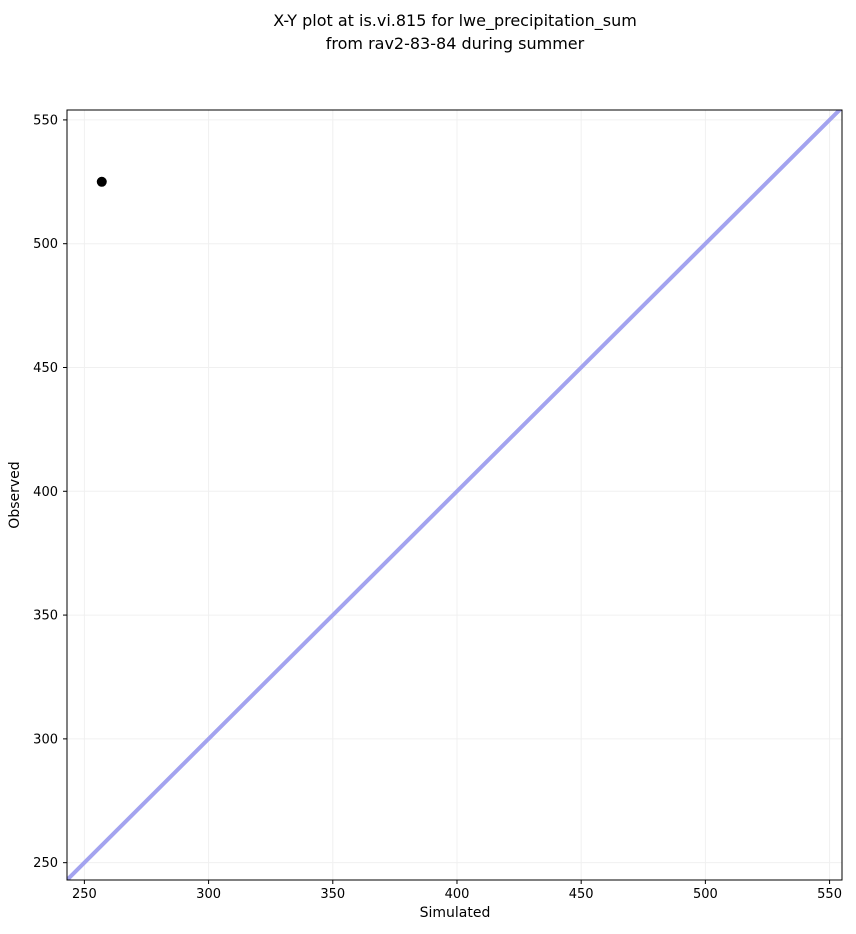 This screenshot has height=934, width=856. Describe the element at coordinates (332, 894) in the screenshot. I see `x-tick-label: 350` at that location.